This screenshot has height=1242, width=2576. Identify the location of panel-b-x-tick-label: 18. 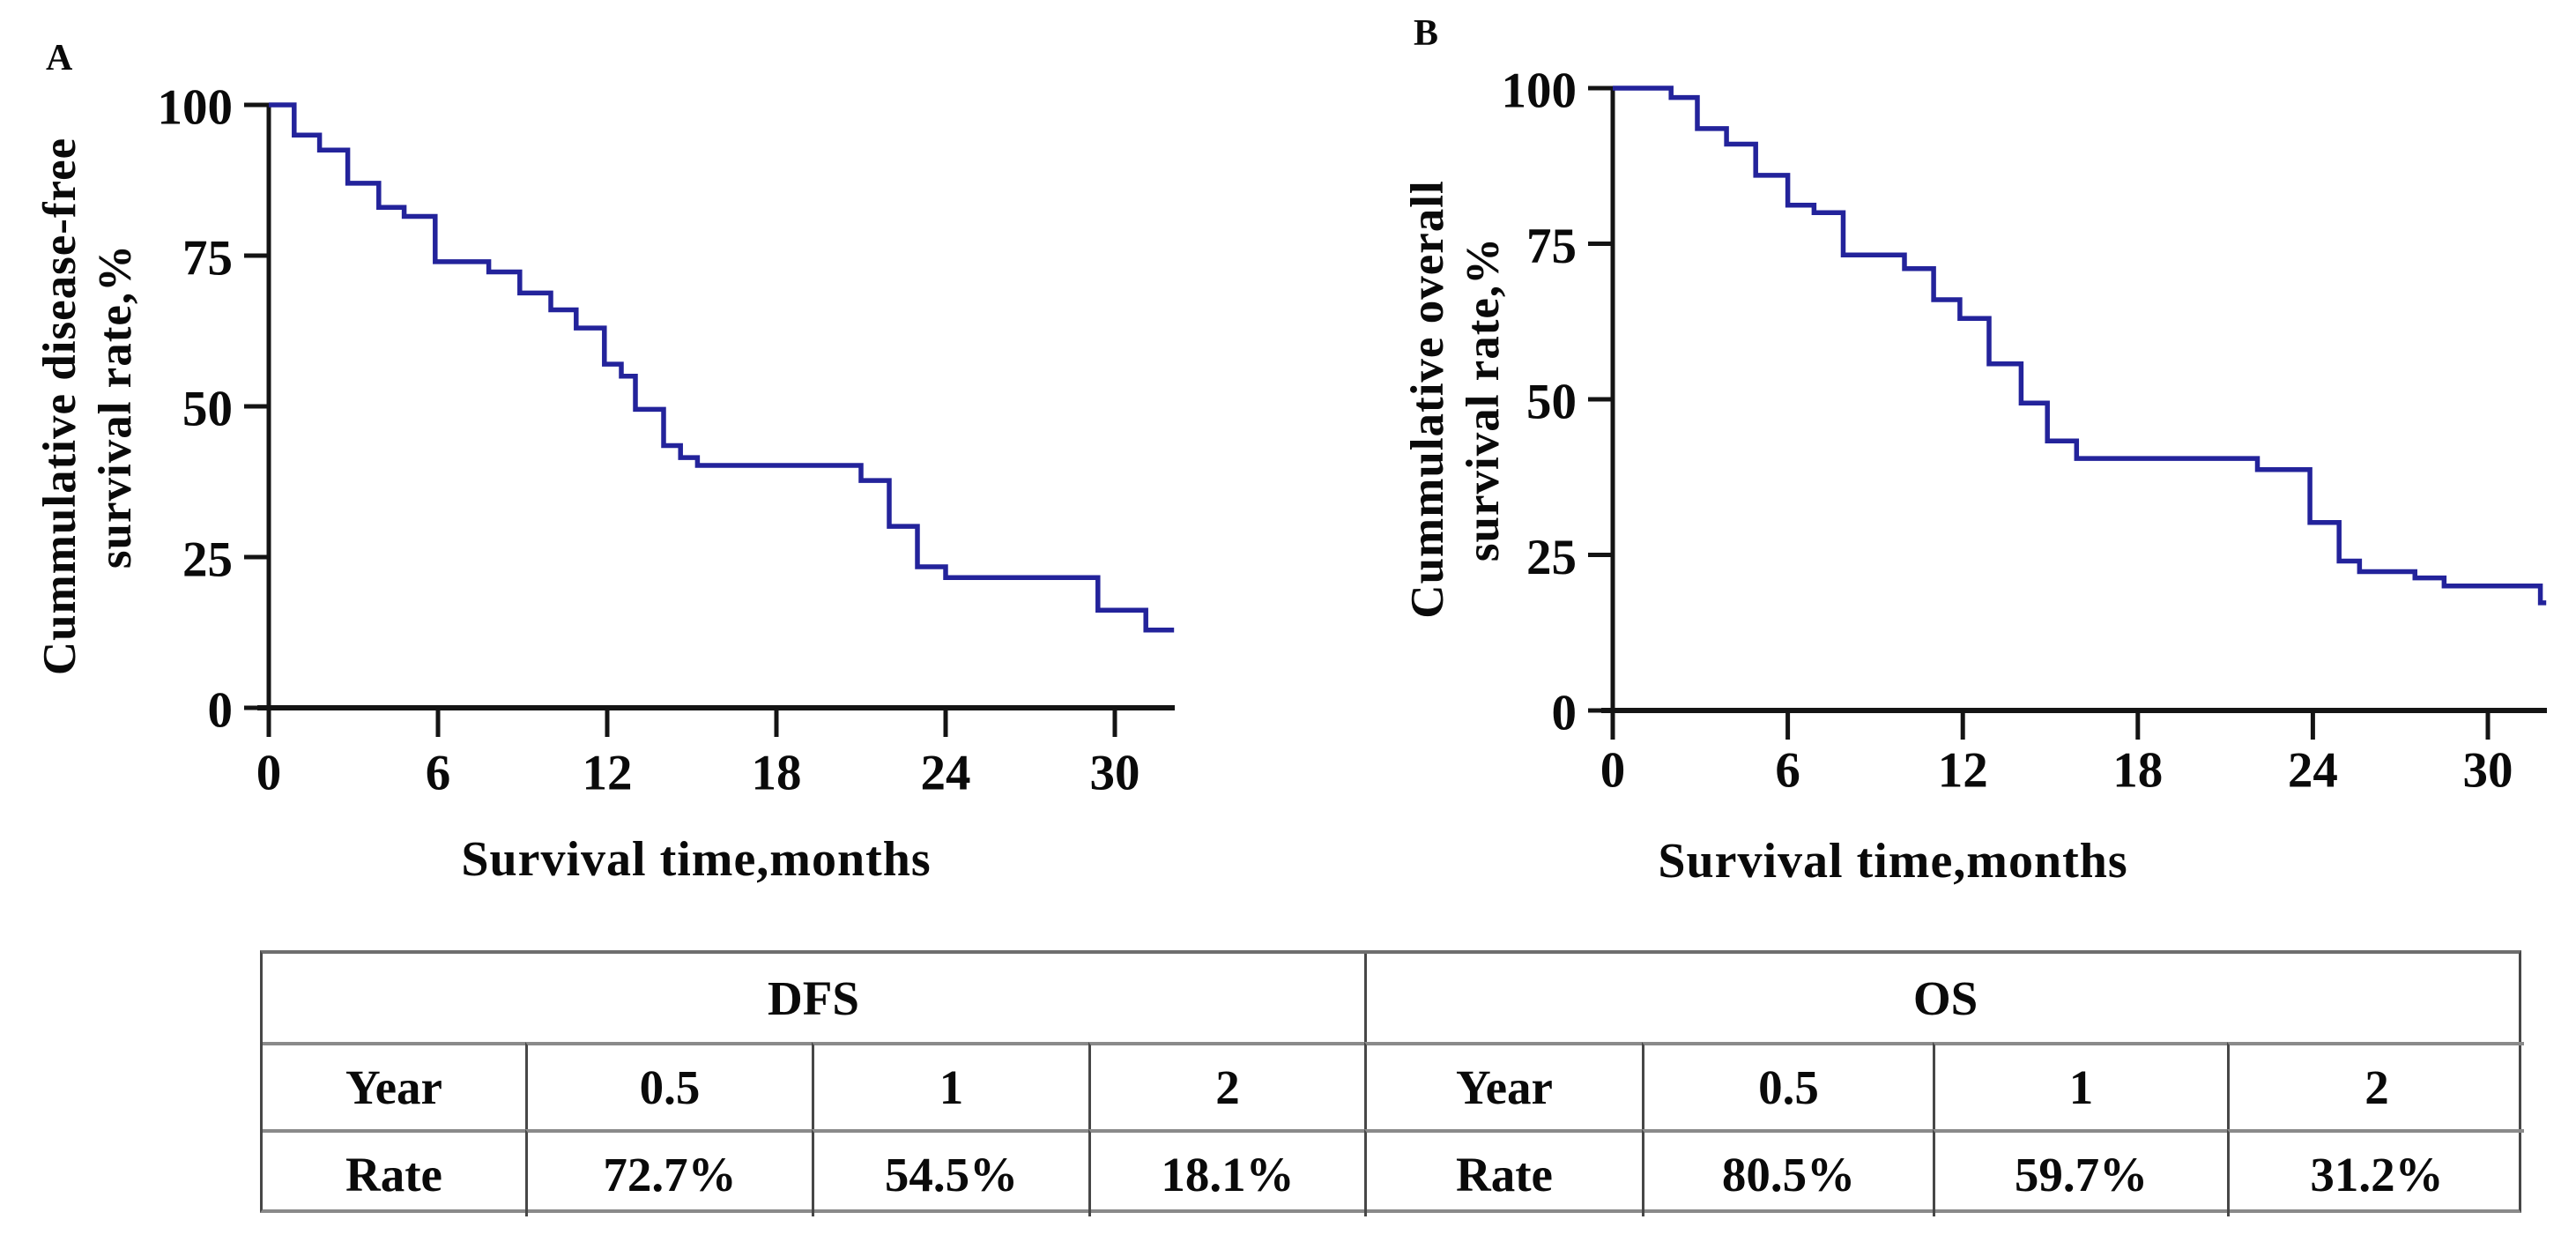
(2137, 771).